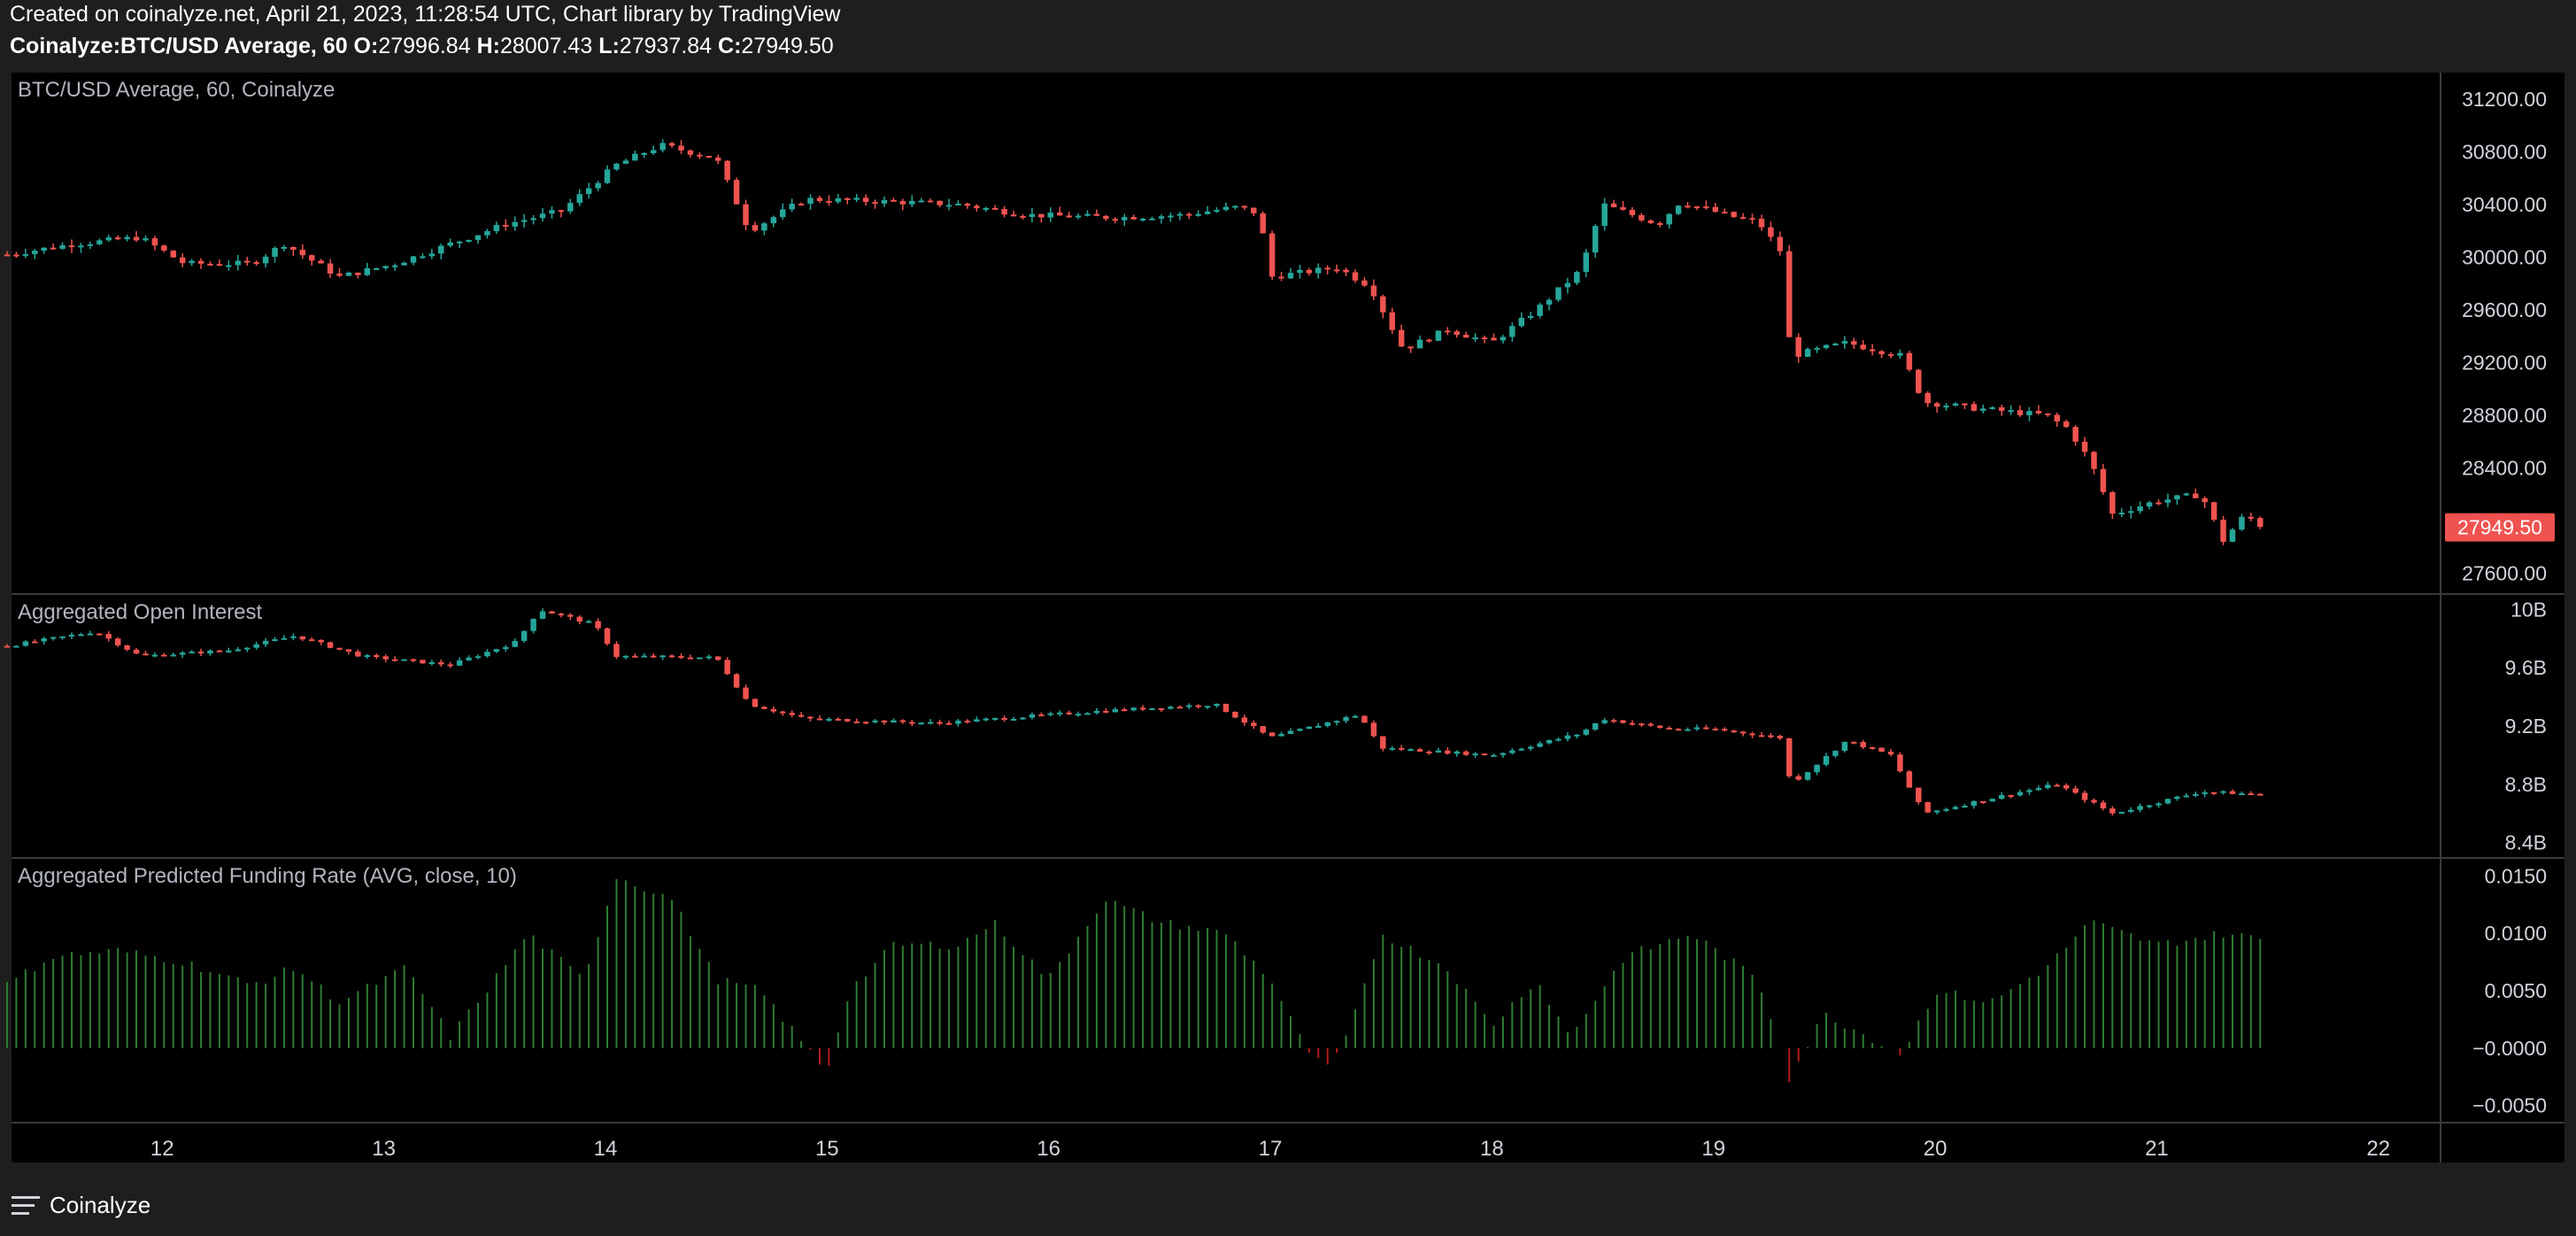 The width and height of the screenshot is (2576, 1236). What do you see at coordinates (2516, 934) in the screenshot?
I see `y-tick-label: 0.0100` at bounding box center [2516, 934].